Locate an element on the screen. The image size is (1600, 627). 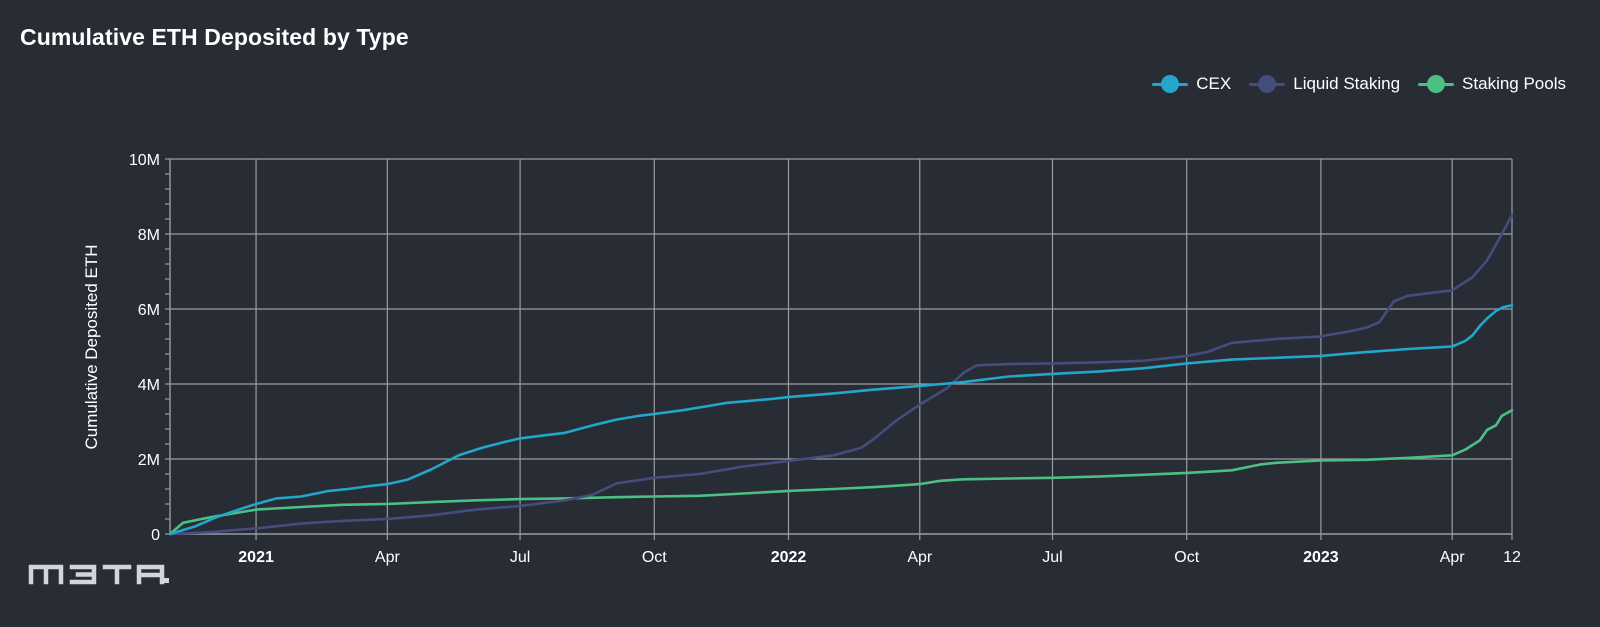
chart-title: Cumulative ETH Deposited by Type is located at coordinates (214, 37).